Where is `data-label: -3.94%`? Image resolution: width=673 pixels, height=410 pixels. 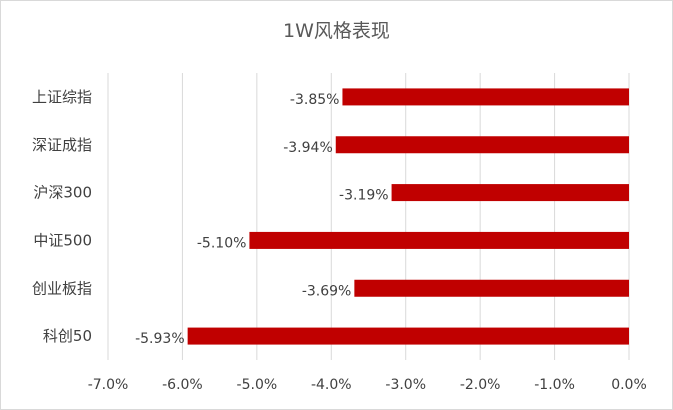 data-label: -3.94% is located at coordinates (308, 148).